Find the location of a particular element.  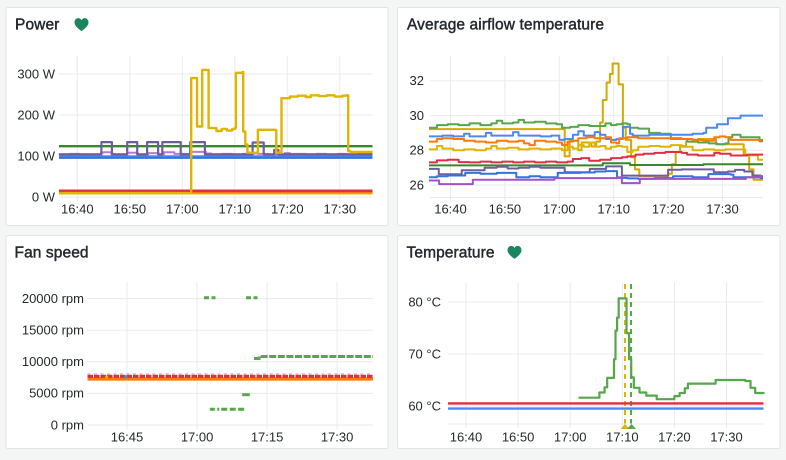

svg-text: 30 is located at coordinates (417, 115).